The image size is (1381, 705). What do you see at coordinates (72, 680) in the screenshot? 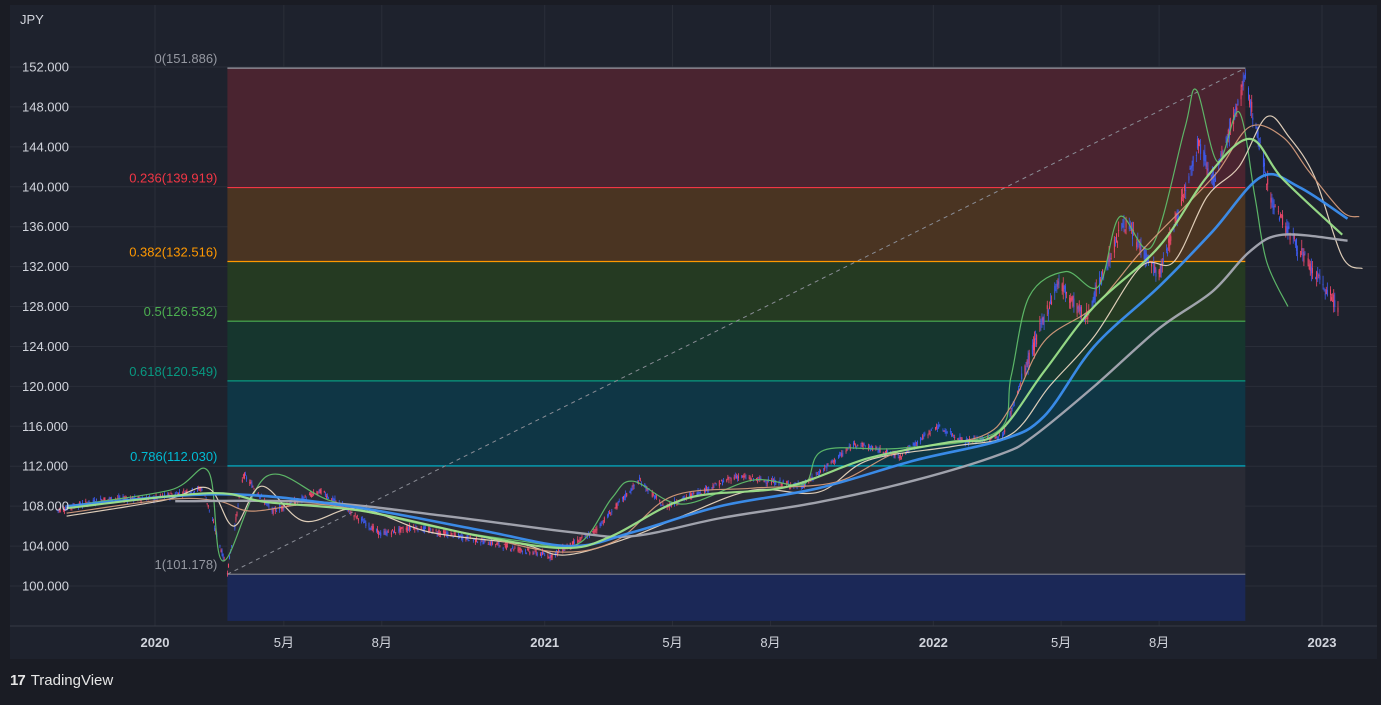
I see `brand-name: TradingView` at bounding box center [72, 680].